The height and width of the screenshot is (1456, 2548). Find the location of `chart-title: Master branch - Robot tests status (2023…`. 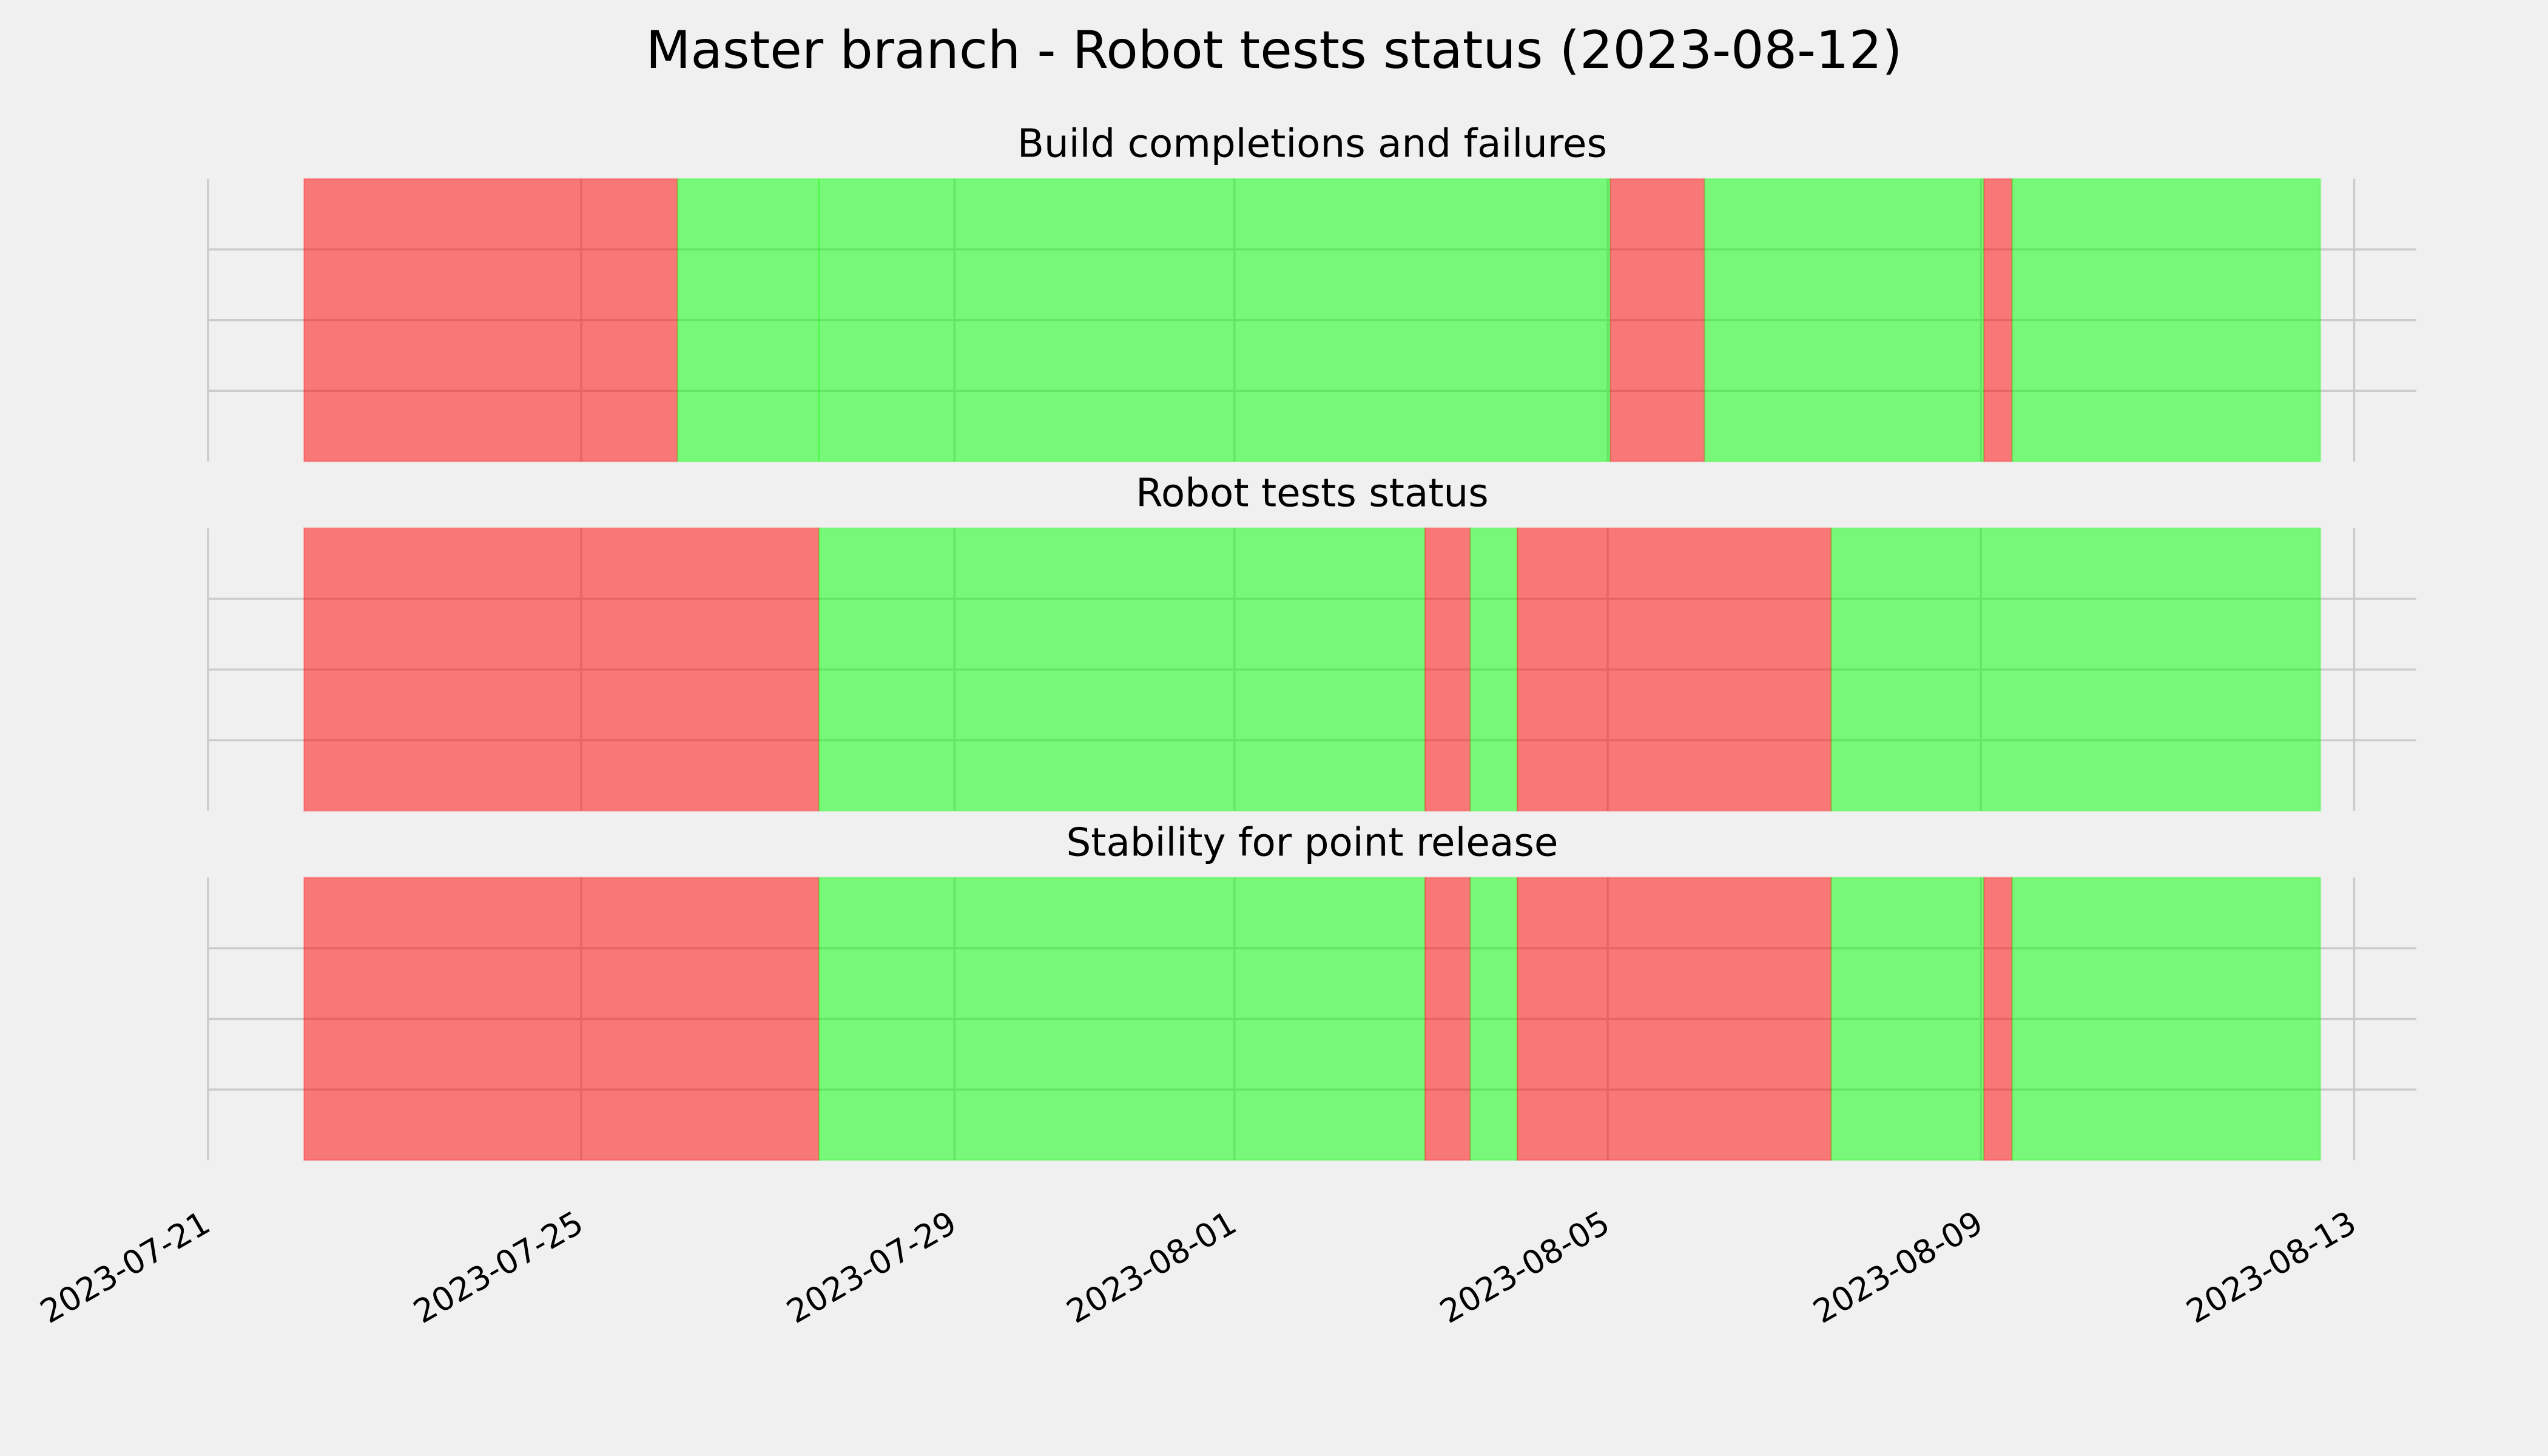

chart-title: Master branch - Robot tests status (2023… is located at coordinates (1273, 50).